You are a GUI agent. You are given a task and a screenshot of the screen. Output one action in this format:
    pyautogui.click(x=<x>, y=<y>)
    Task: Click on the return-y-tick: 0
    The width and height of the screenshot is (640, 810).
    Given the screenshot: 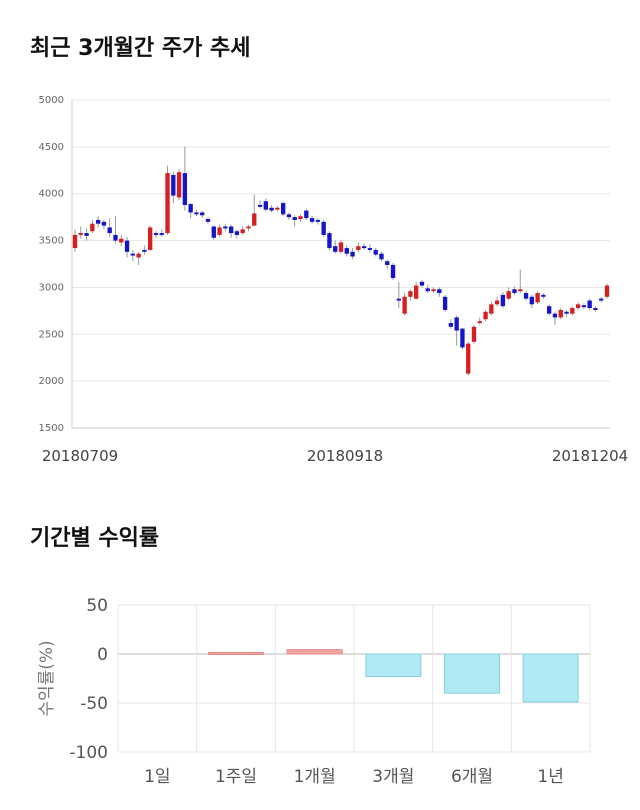 What is the action you would take?
    pyautogui.click(x=102, y=655)
    